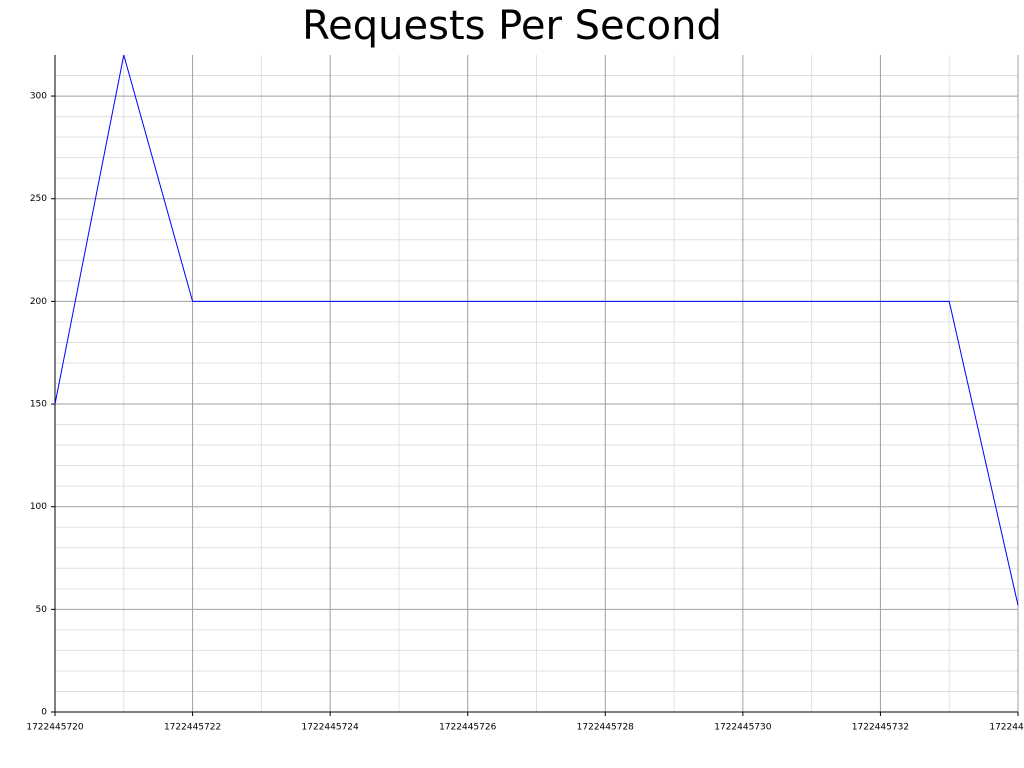  Describe the element at coordinates (468, 728) in the screenshot. I see `x-tick-label: 1722445726` at that location.